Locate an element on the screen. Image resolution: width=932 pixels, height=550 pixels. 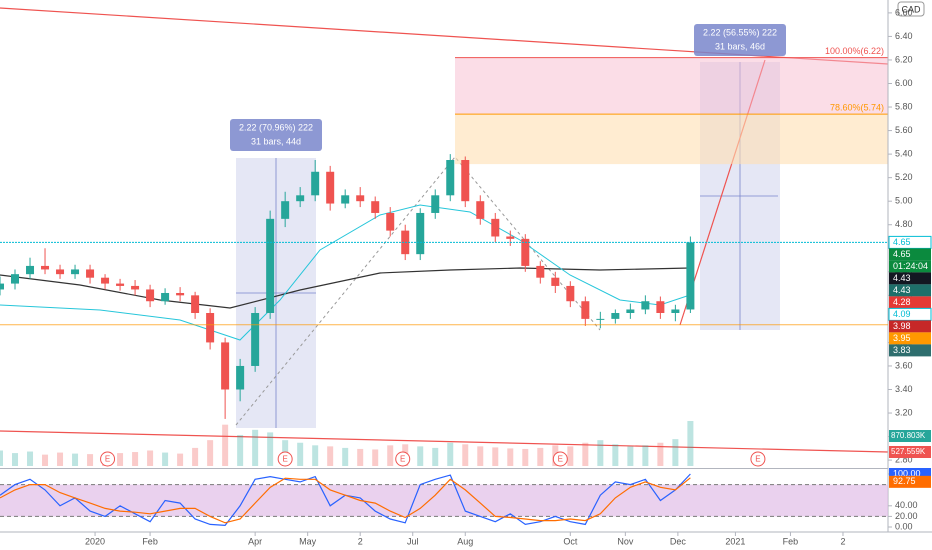
y-tick-label: 3.40 is located at coordinates (904, 389).